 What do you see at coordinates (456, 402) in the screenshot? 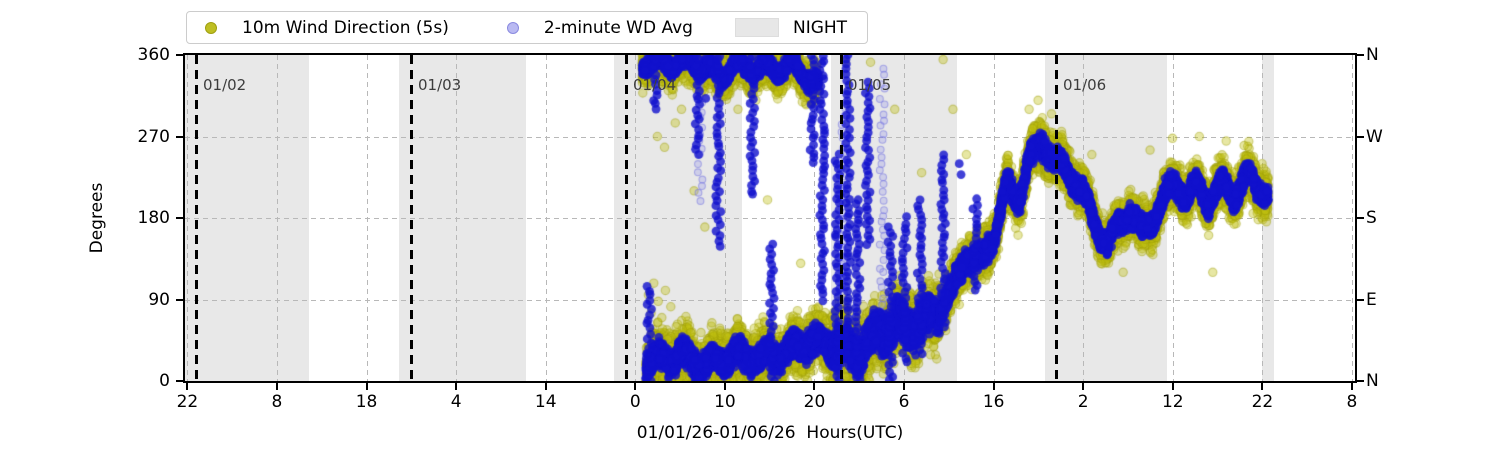
I see `x-tick-label: 4` at bounding box center [456, 402].